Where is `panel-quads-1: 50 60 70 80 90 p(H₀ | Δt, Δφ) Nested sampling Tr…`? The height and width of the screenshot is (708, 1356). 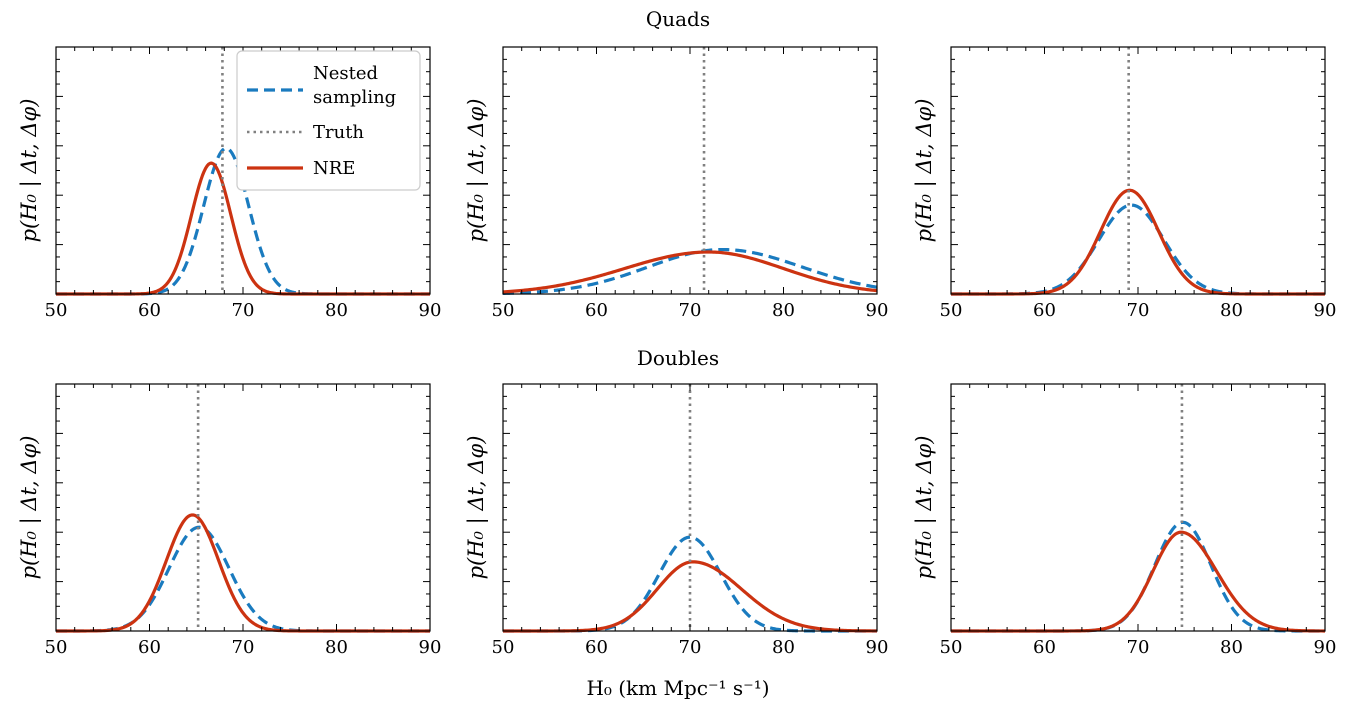 panel-quads-1: 50 60 70 80 90 p(H₀ | Δt, Δφ) Nested sampling Tr… is located at coordinates (229, 183).